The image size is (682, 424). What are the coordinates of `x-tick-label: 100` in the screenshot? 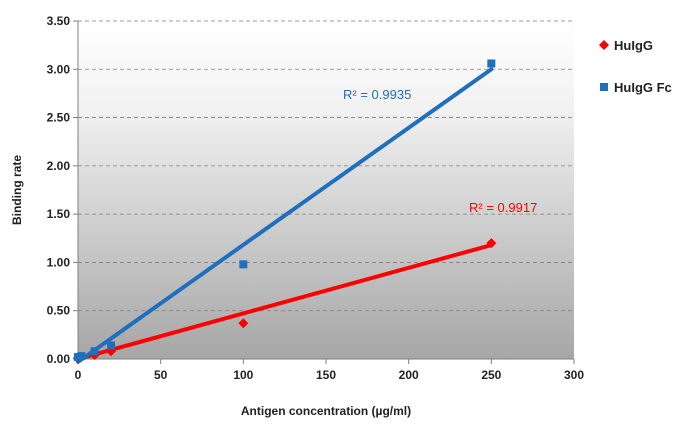 It's located at (243, 375).